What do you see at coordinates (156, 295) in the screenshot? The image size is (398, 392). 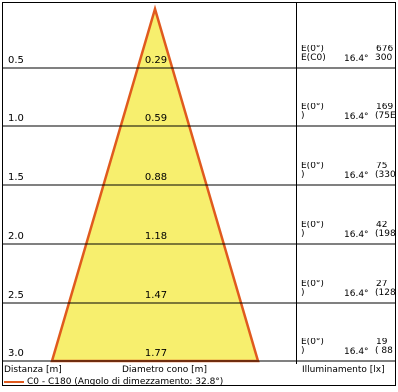 I see `cone-diameter-label: 1.47` at bounding box center [156, 295].